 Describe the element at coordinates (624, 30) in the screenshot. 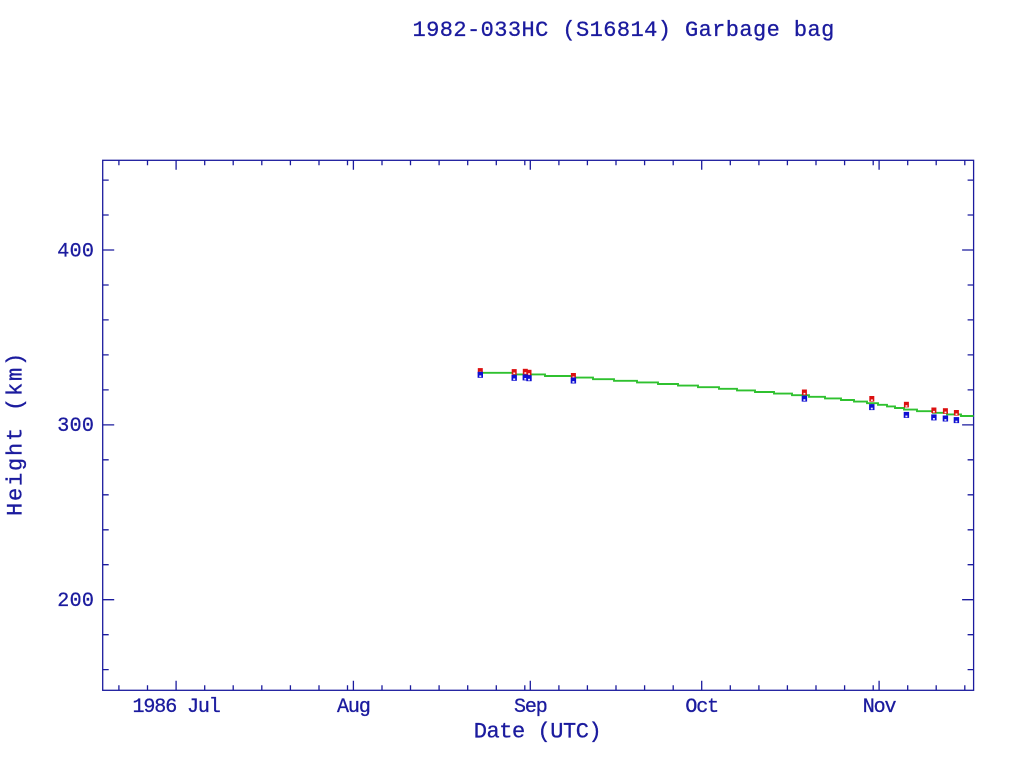

I see `svg-text:1982-033HC (S16814) Garbage ba: 1982-033HC (S16814) Garbage bag` at that location.